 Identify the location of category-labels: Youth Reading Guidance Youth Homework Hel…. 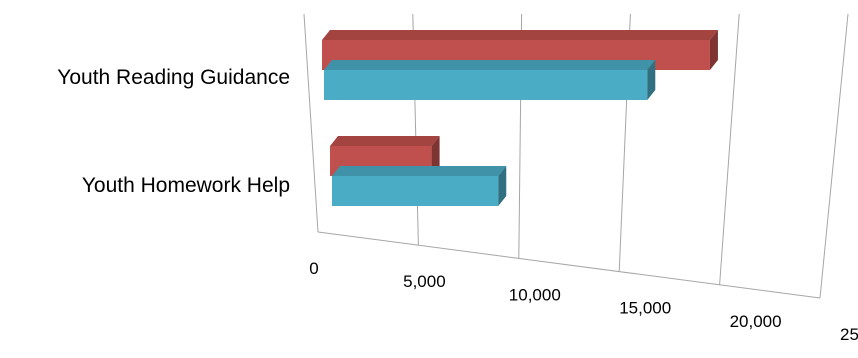
(173, 131).